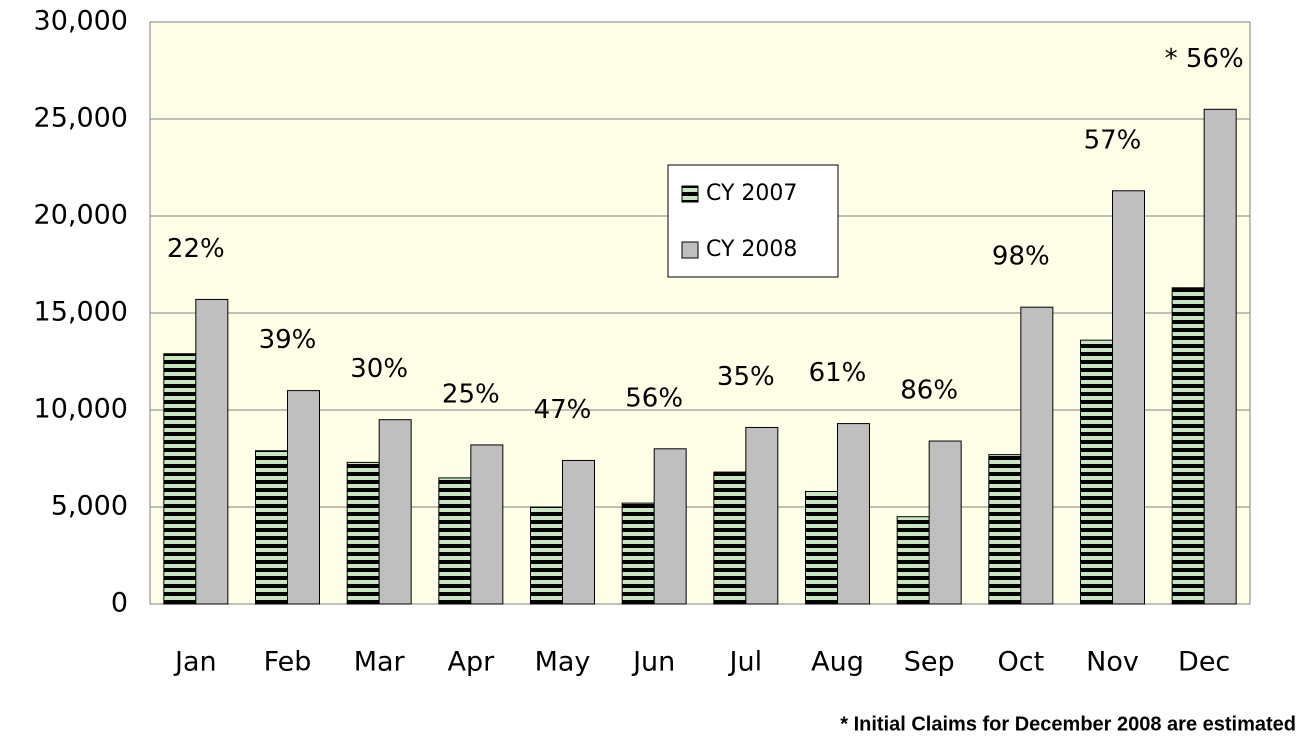 Image resolution: width=1307 pixels, height=748 pixels. Describe the element at coordinates (471, 394) in the screenshot. I see `annotation: 25%` at that location.